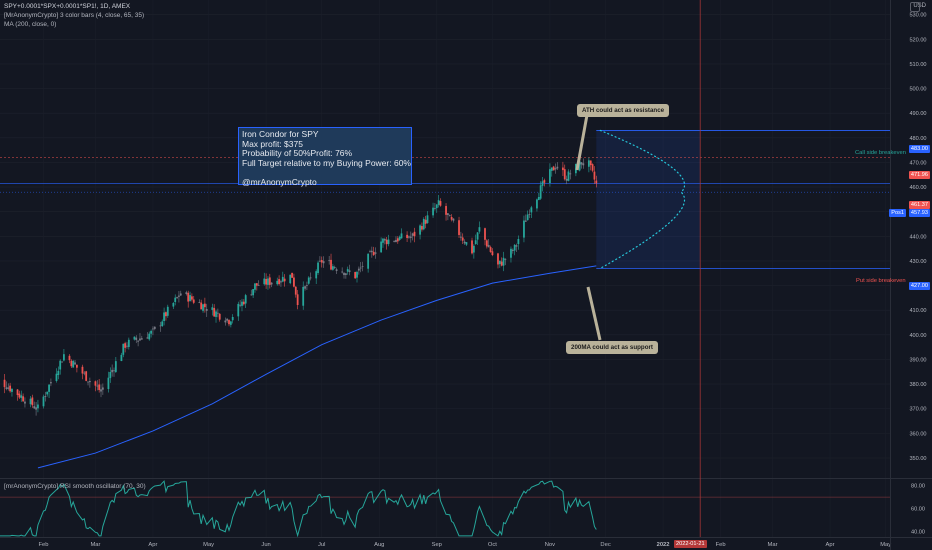 The image size is (932, 550). I want to click on ma200-callout: 200MA could act as support, so click(612, 347).